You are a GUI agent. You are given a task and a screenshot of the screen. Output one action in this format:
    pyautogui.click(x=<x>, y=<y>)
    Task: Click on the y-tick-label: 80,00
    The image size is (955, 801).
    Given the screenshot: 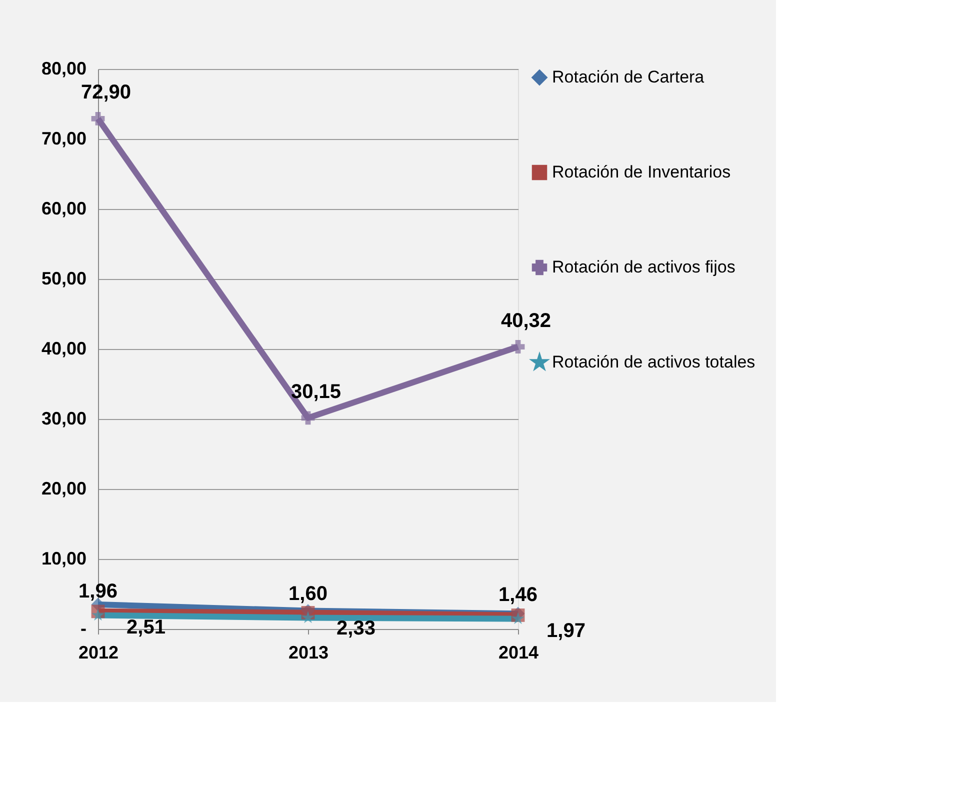 What is the action you would take?
    pyautogui.click(x=63, y=68)
    